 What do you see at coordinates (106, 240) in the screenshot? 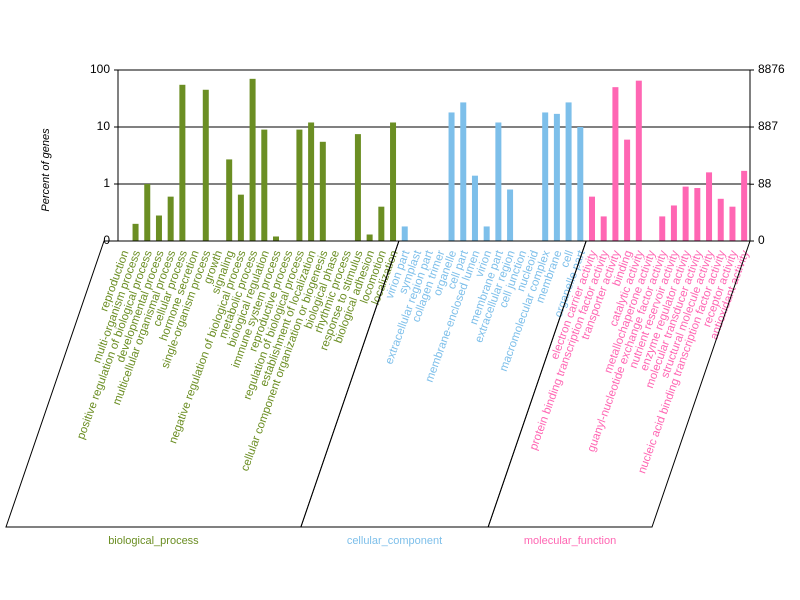
I see `y-tick-label: 0` at bounding box center [106, 240].